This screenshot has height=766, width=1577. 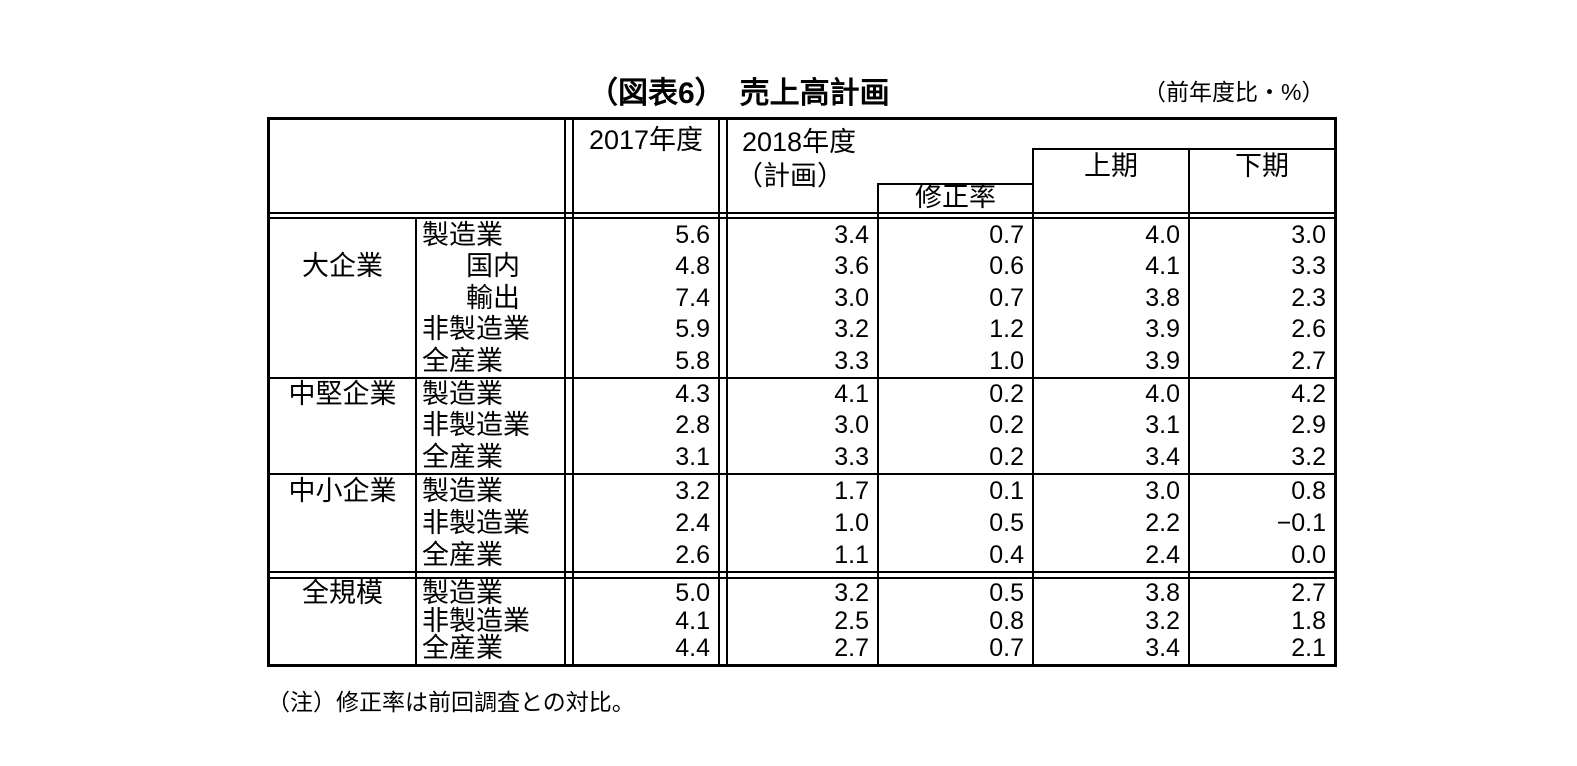 What do you see at coordinates (342, 593) in the screenshot?
I see `group-label: 全規模` at bounding box center [342, 593].